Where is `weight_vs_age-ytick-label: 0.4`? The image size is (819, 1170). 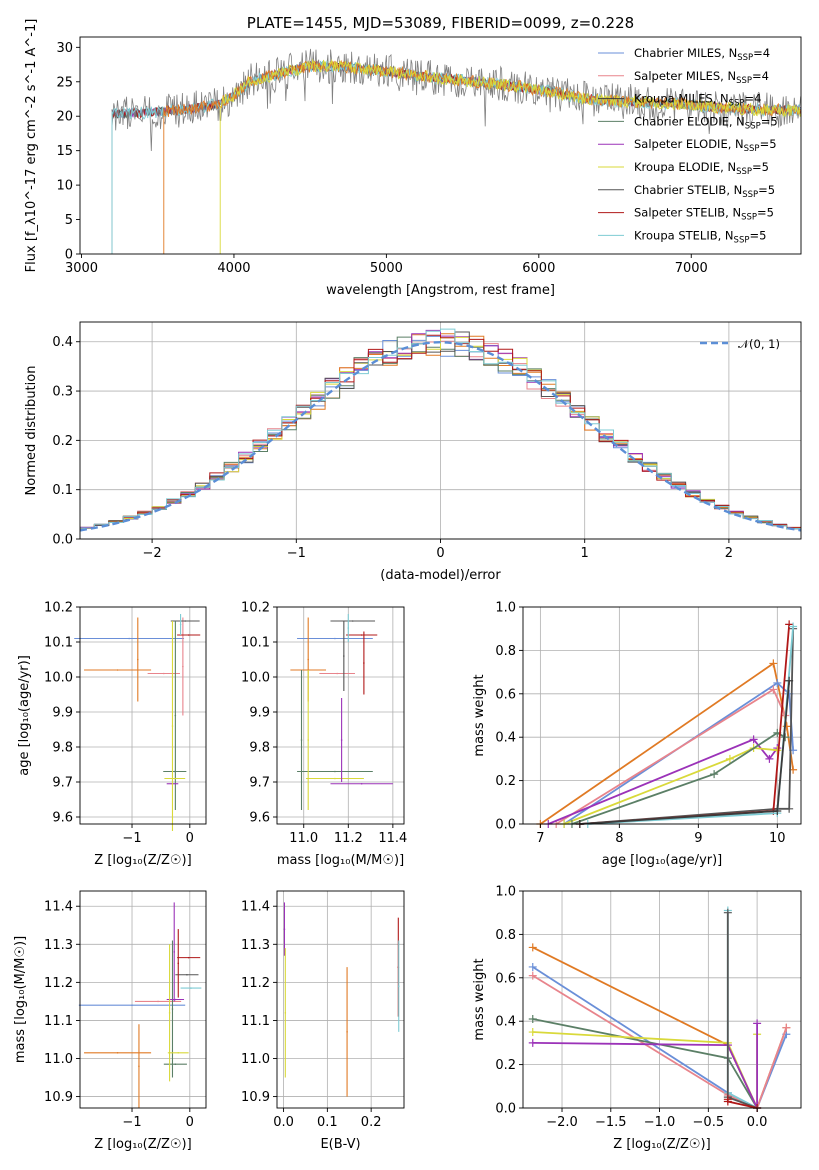
weight_vs_age-ytick-label: 0.4 is located at coordinates (505, 738).